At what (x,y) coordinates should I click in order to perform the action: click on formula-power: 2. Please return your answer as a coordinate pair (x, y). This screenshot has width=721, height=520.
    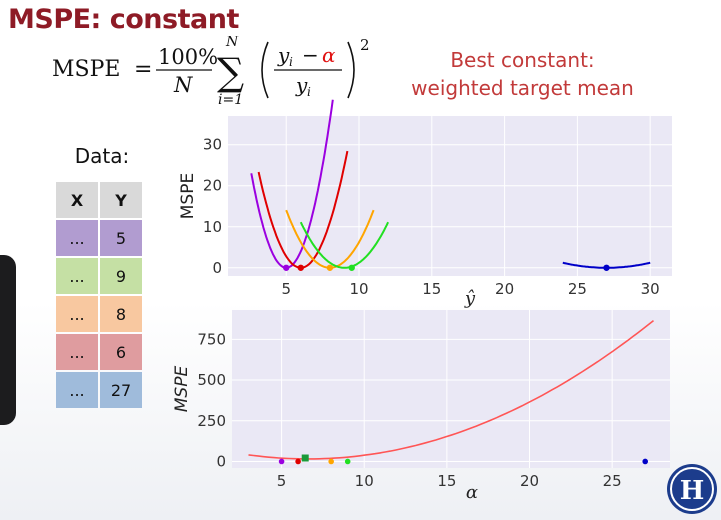
    Looking at the image, I should click on (365, 45).